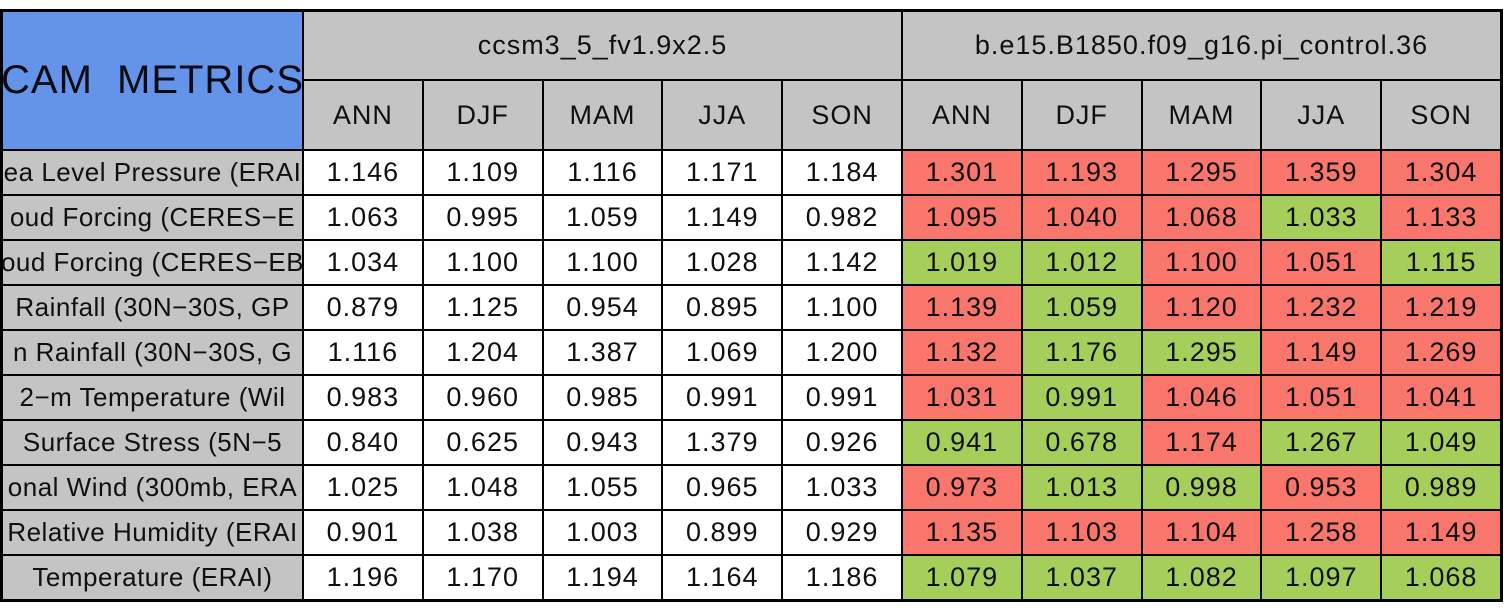 The width and height of the screenshot is (1510, 611). I want to click on value-cell-model2: 1.132, so click(962, 352).